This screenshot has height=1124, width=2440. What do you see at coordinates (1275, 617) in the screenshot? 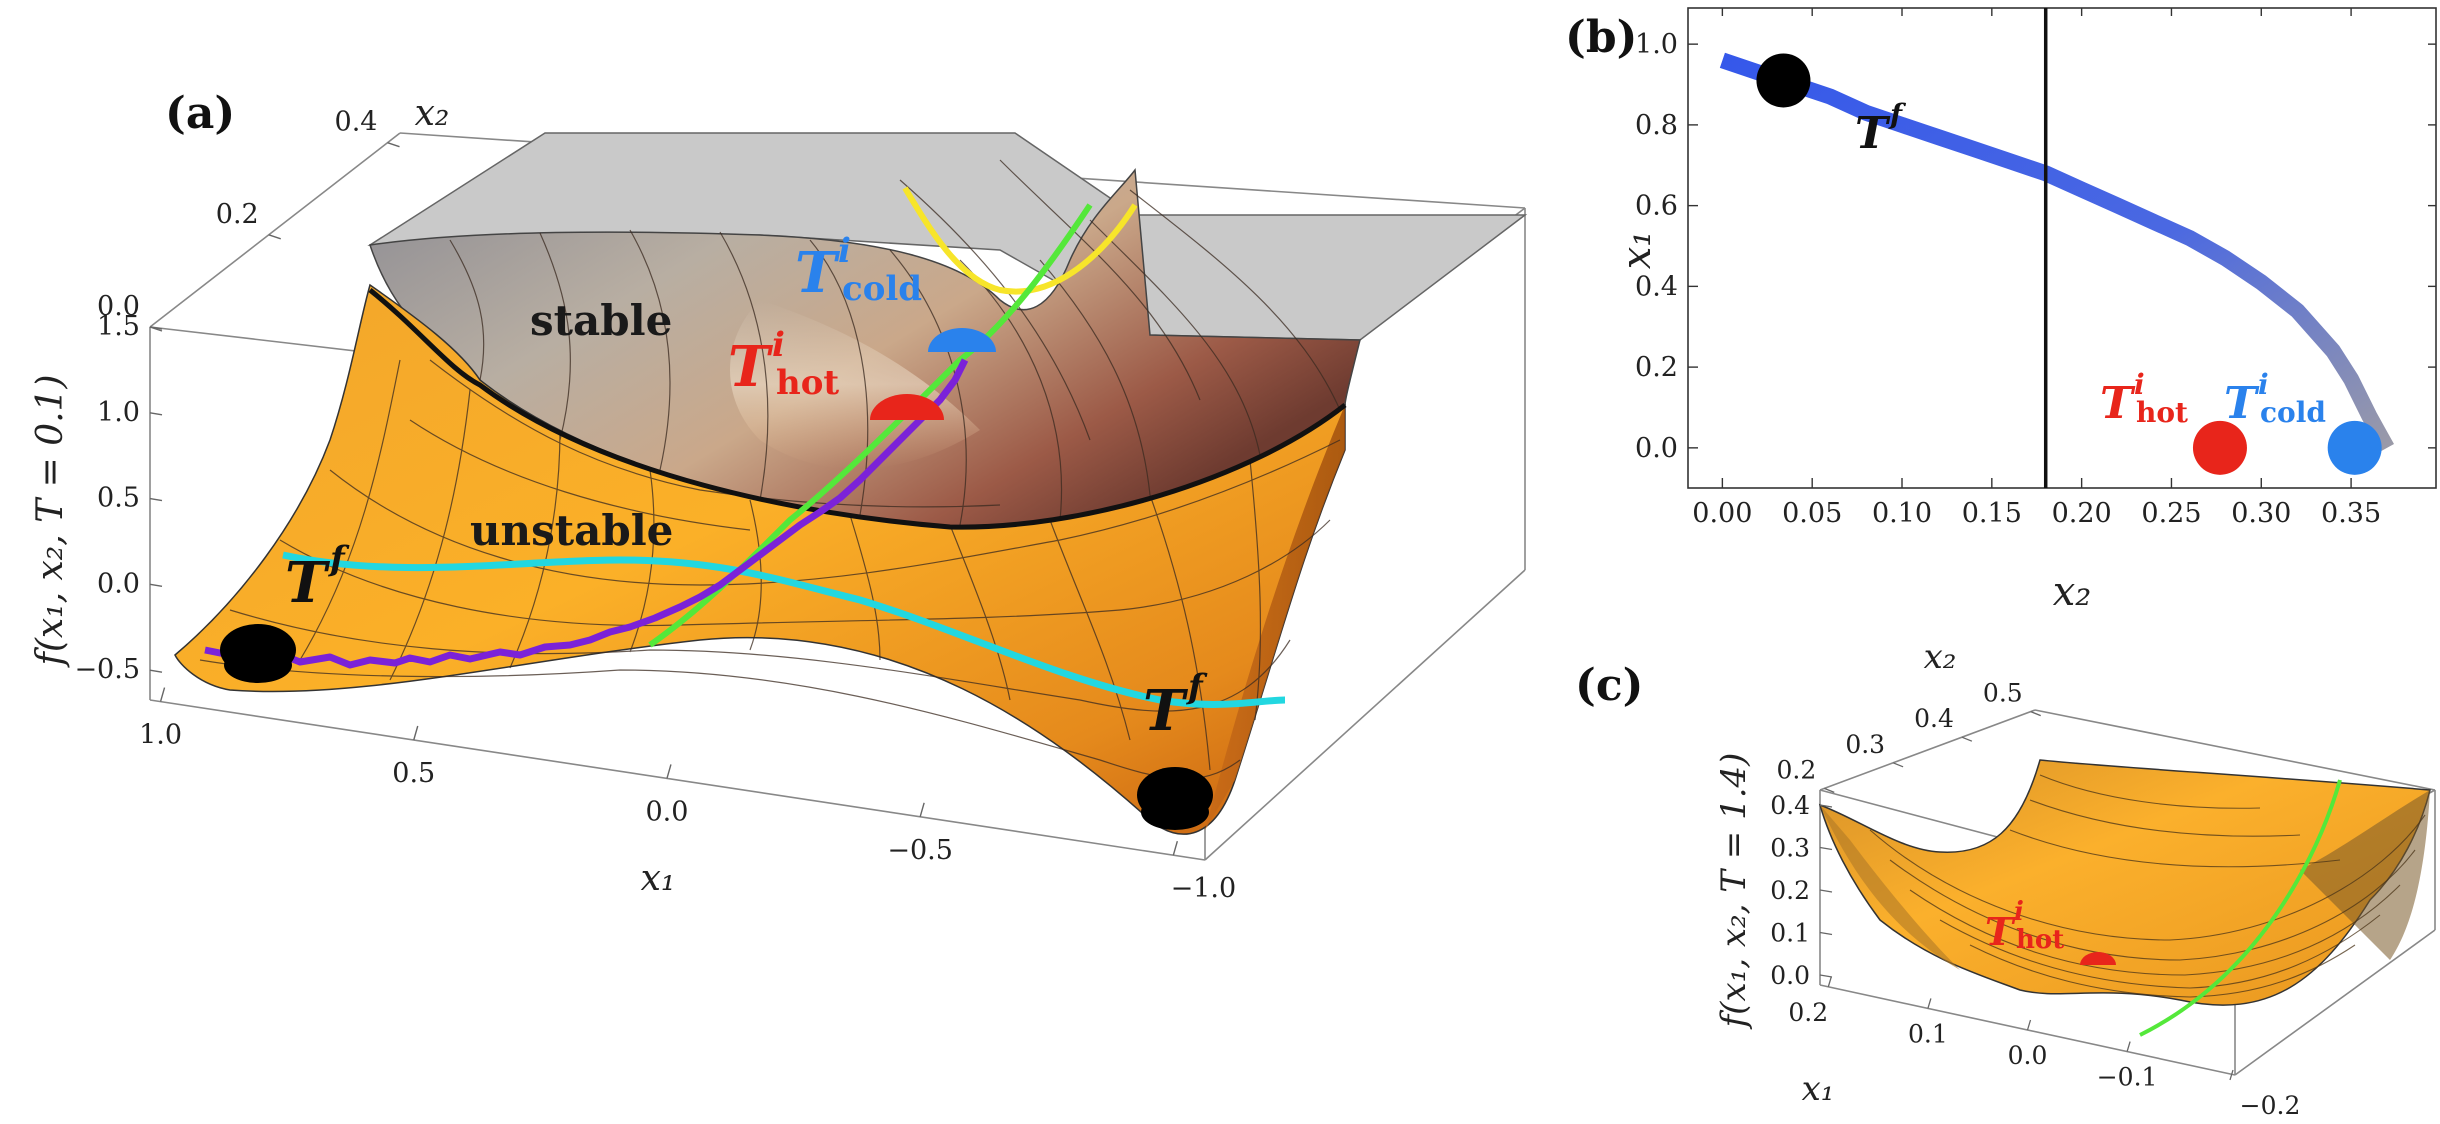
I see `panel-a-side-shade` at bounding box center [1275, 617].